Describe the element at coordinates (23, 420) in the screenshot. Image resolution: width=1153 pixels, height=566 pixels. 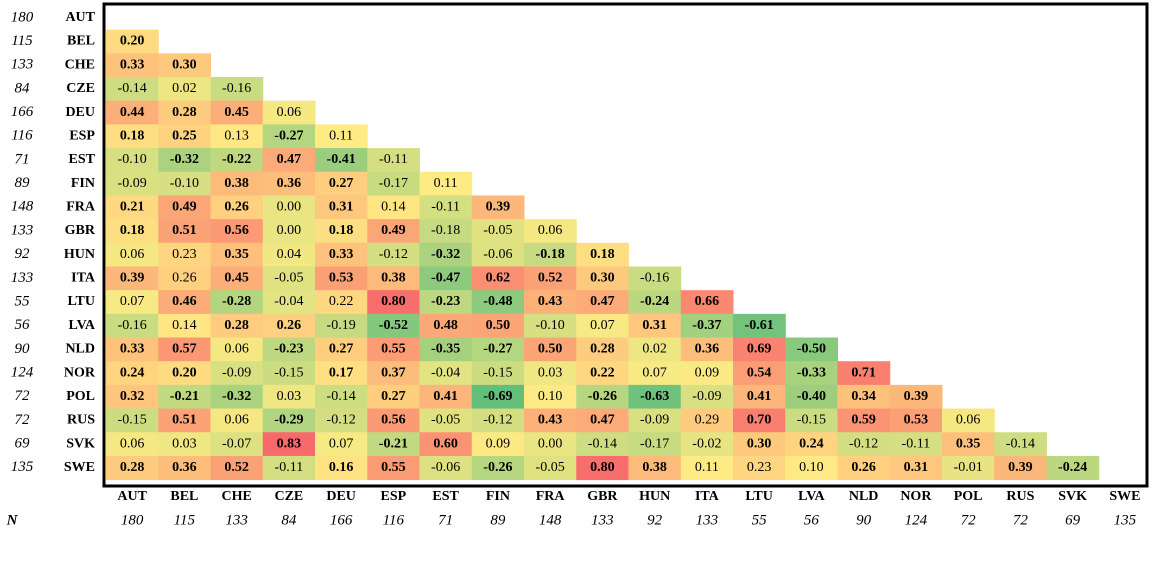
I see `row-n: 72` at that location.